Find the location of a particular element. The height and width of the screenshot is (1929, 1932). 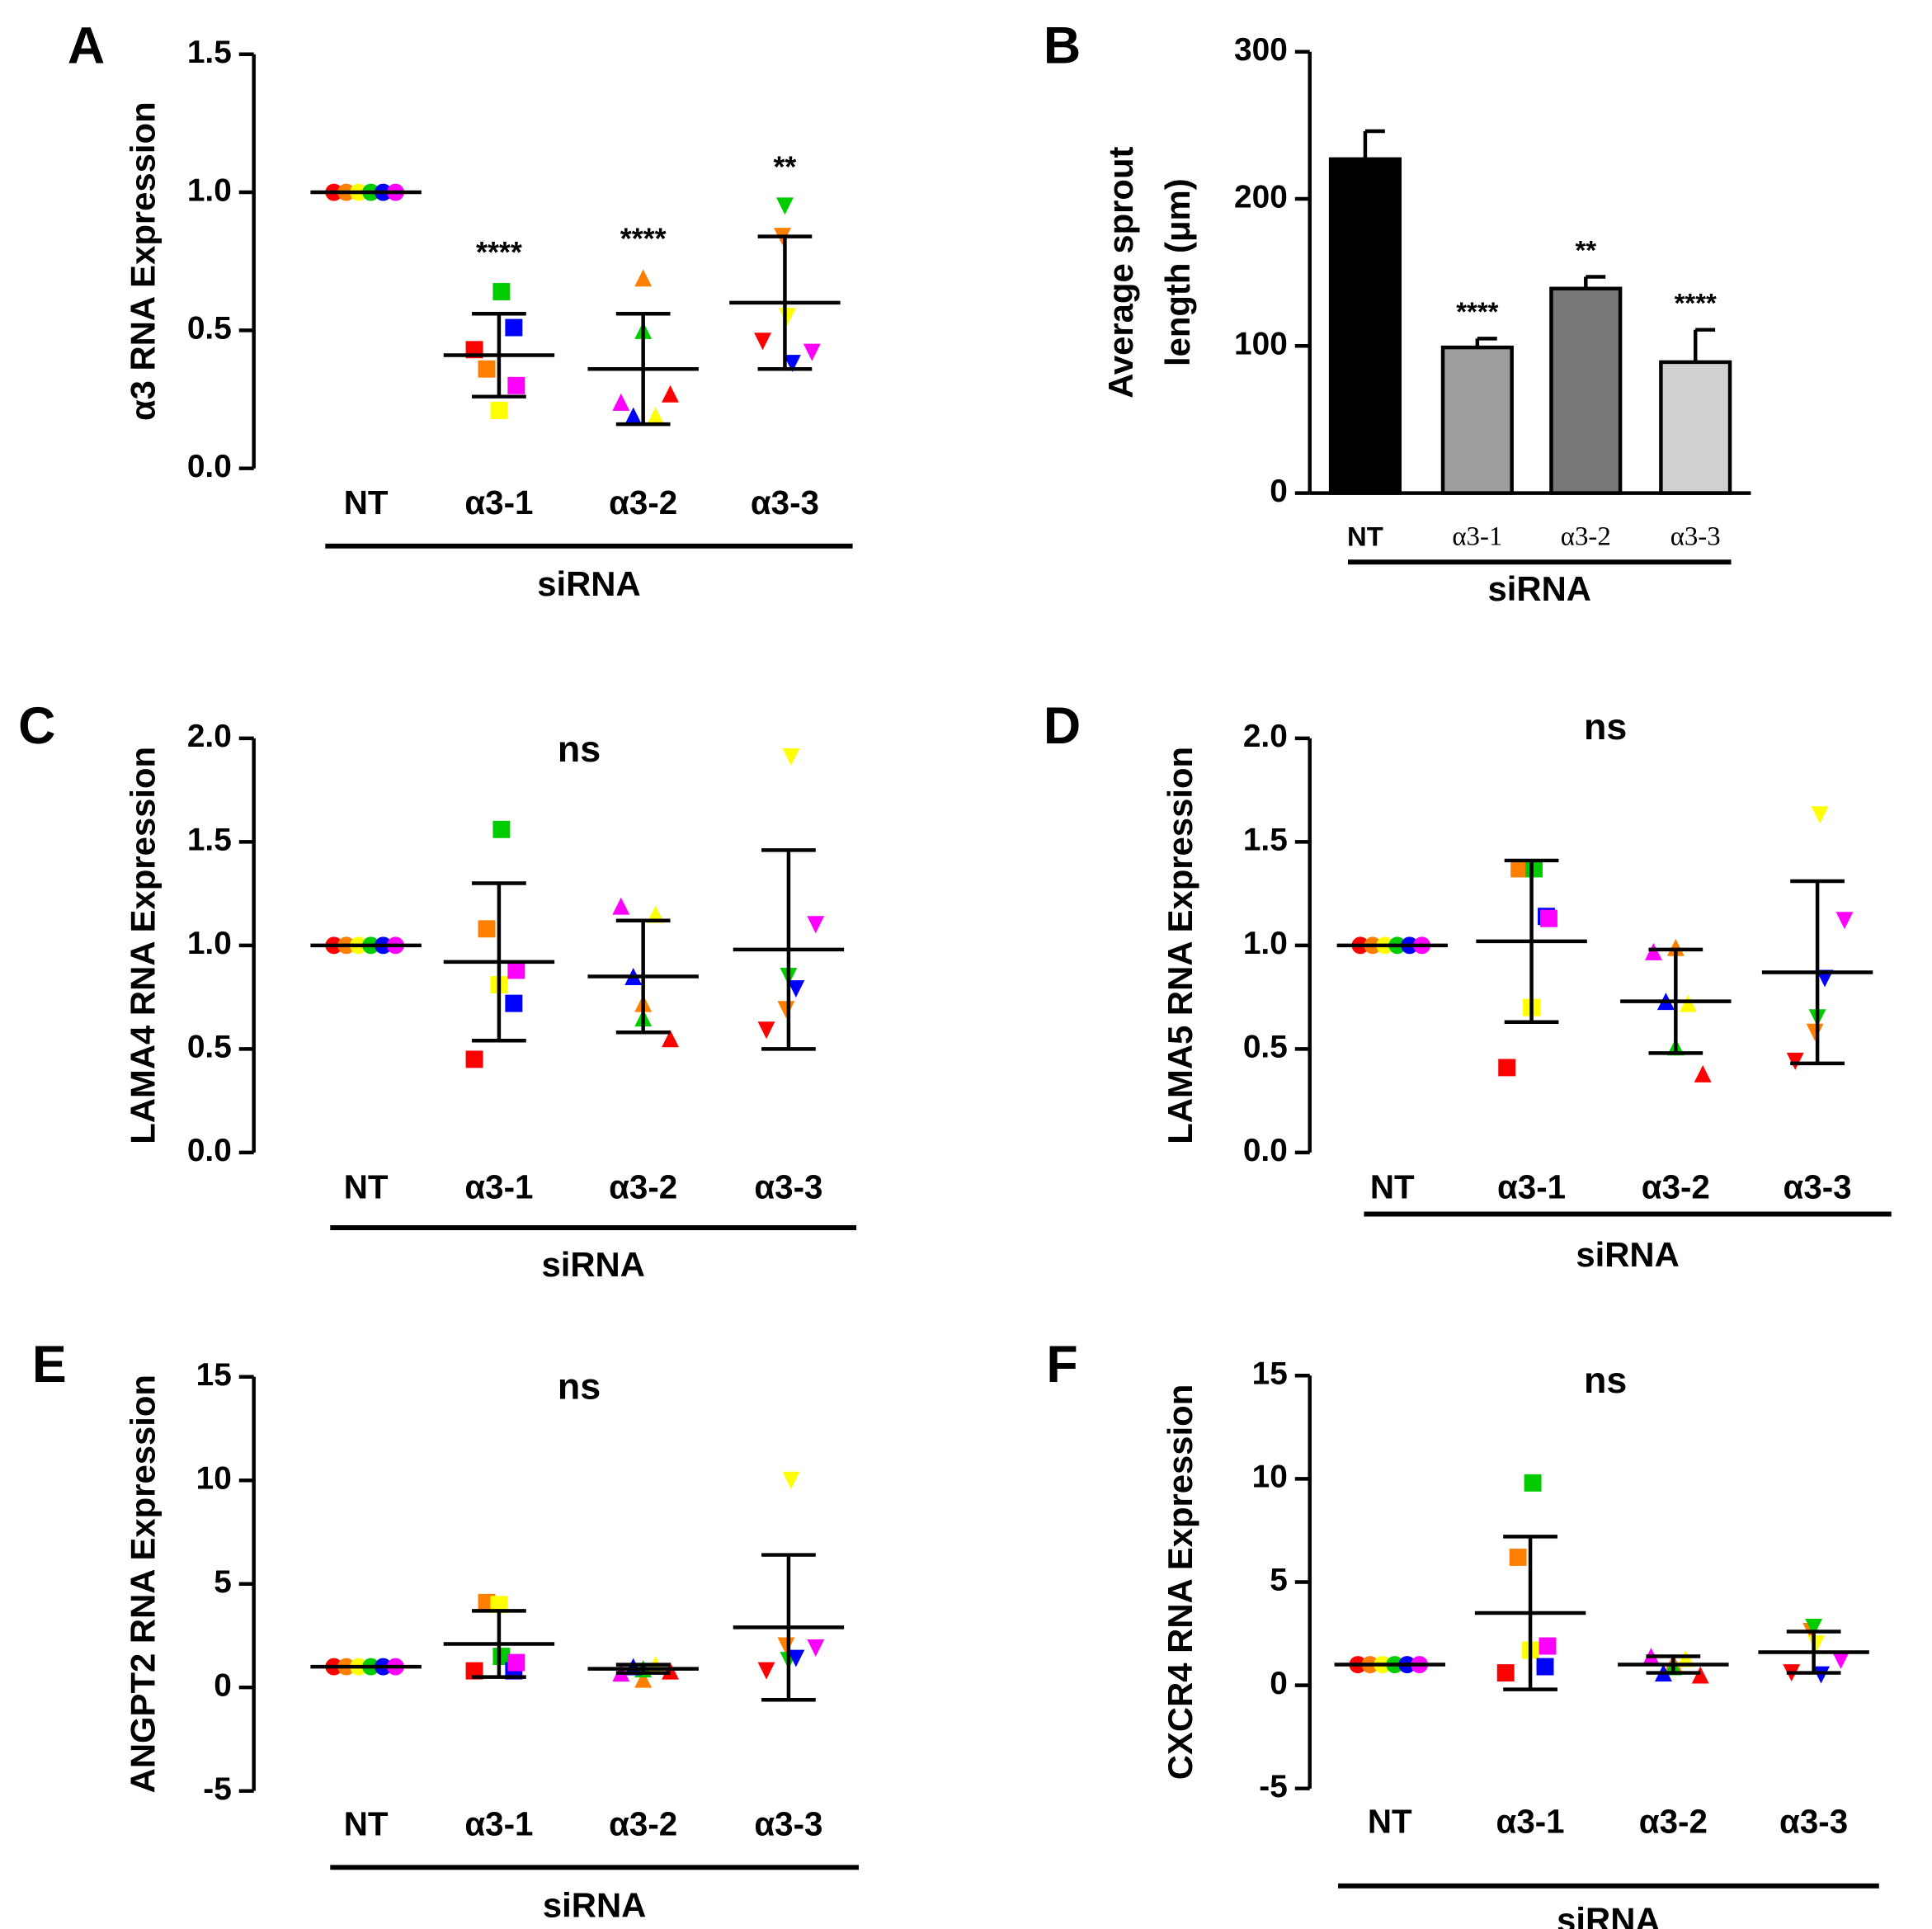

y-axis-label: LAMA4 RNA Expression is located at coordinates (142, 945).